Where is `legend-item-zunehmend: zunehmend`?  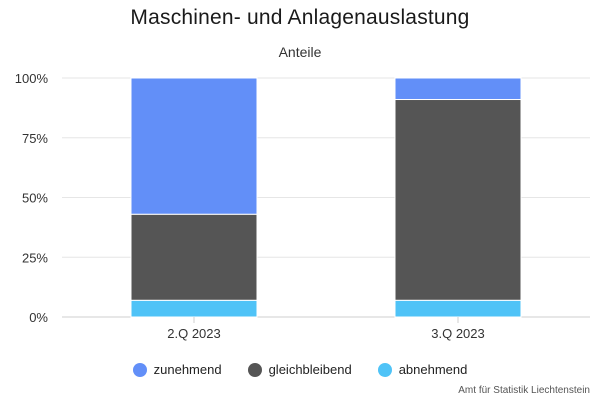
legend-item-zunehmend: zunehmend is located at coordinates (177, 369).